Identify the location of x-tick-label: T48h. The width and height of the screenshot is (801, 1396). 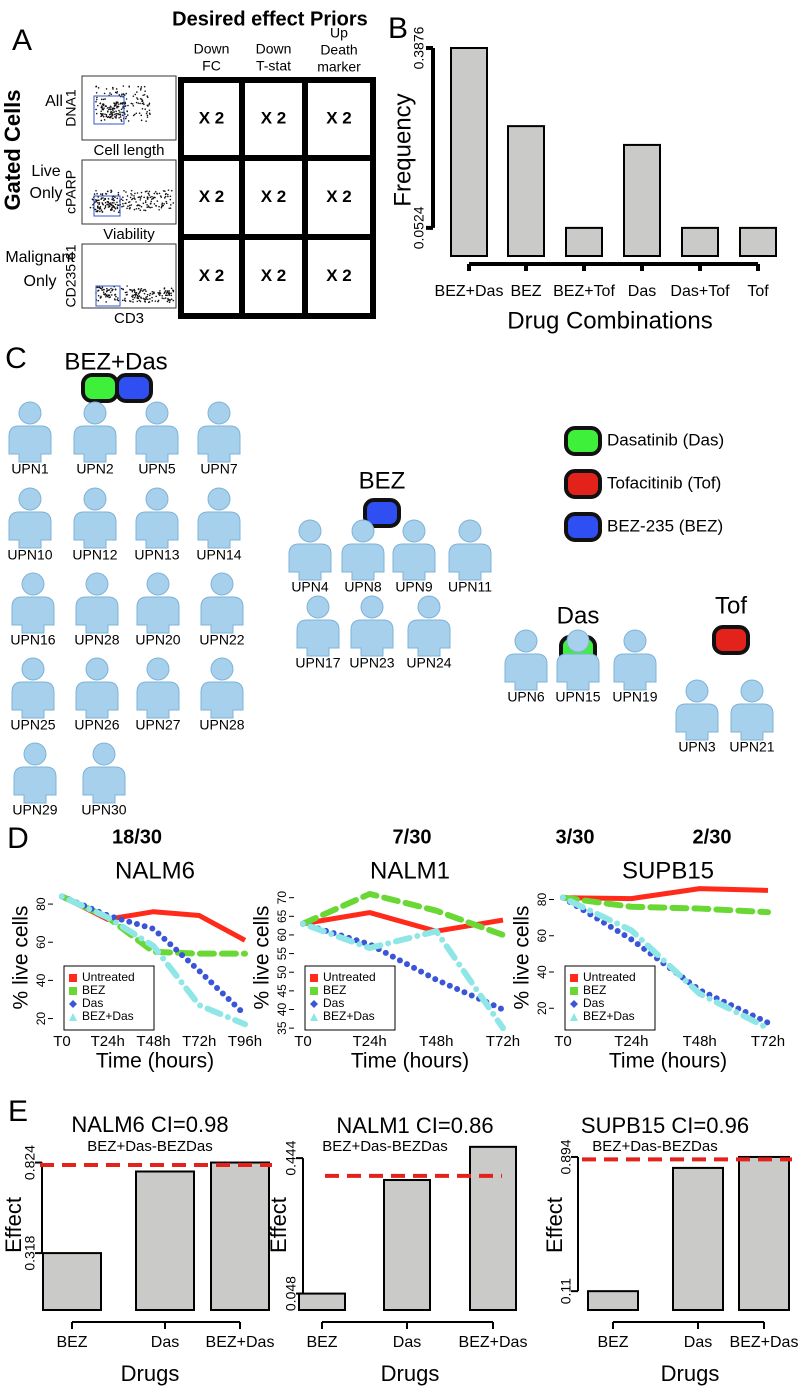
(153, 1041).